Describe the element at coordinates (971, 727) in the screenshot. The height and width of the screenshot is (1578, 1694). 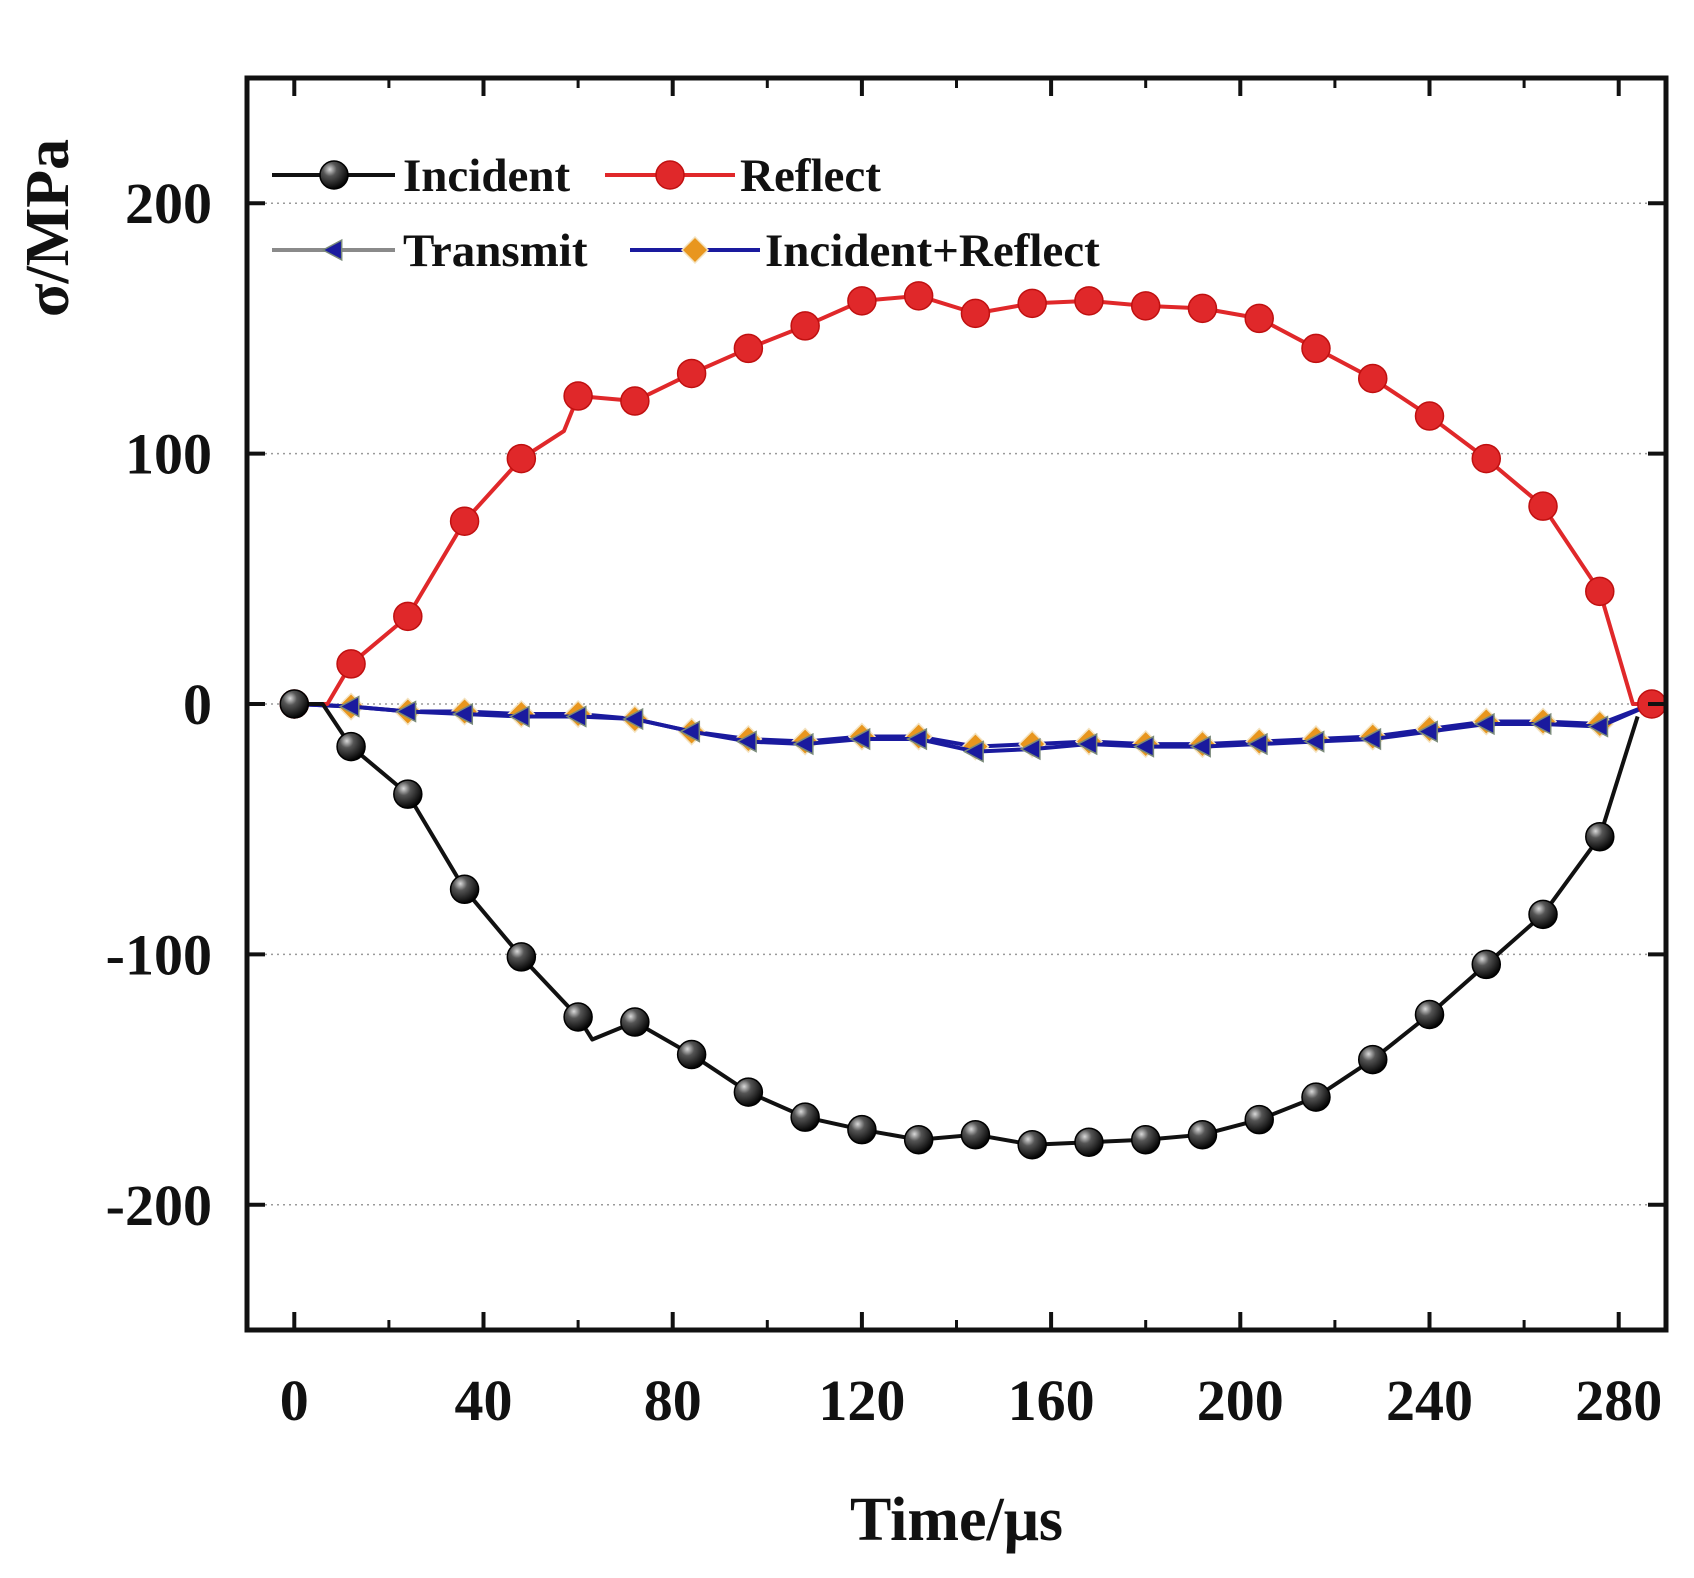
I see `series-transmit` at that location.